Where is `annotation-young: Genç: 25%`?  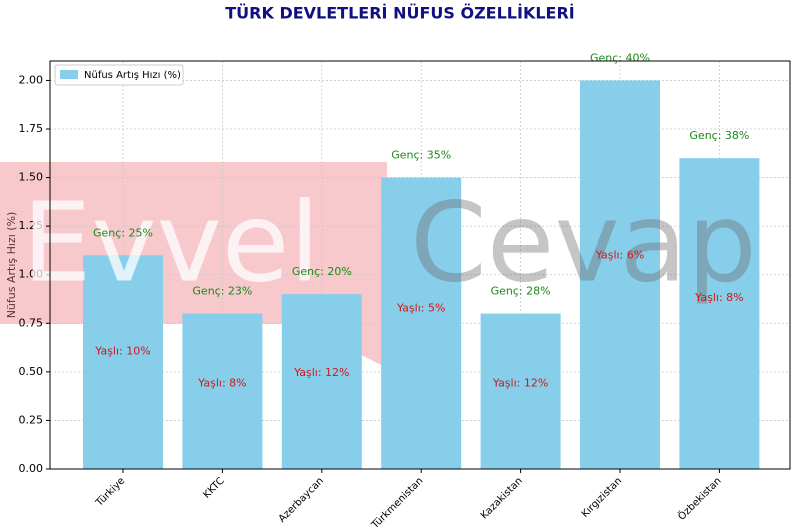 annotation-young: Genç: 25% is located at coordinates (123, 232).